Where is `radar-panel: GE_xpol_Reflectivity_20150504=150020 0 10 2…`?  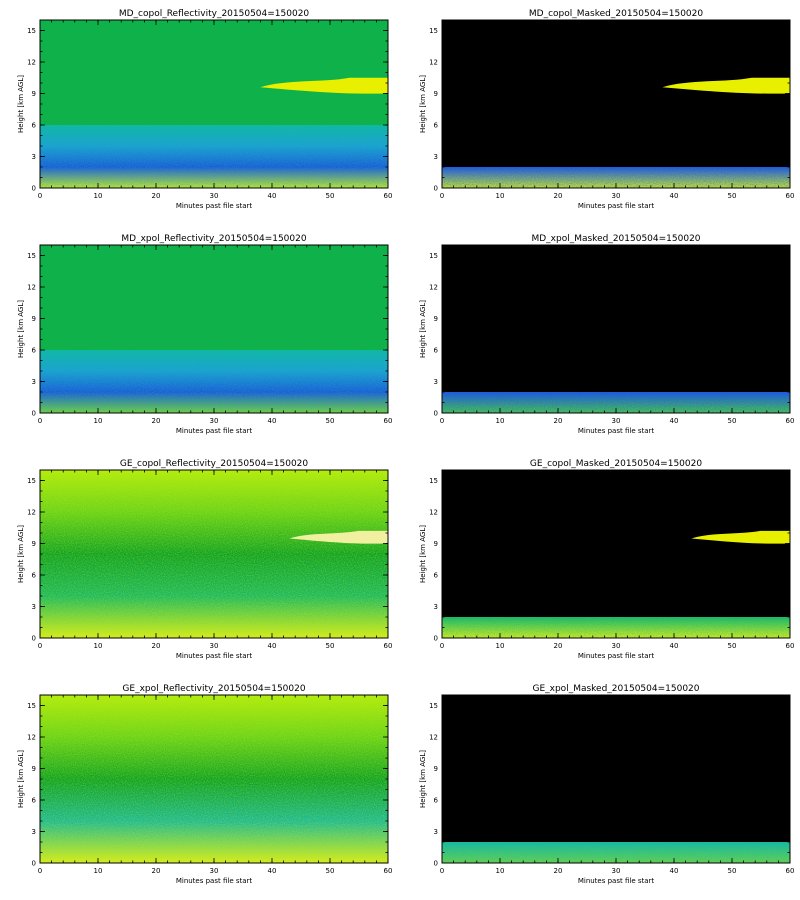 radar-panel: GE_xpol_Reflectivity_20150504=150020 0 10 2… is located at coordinates (204, 784).